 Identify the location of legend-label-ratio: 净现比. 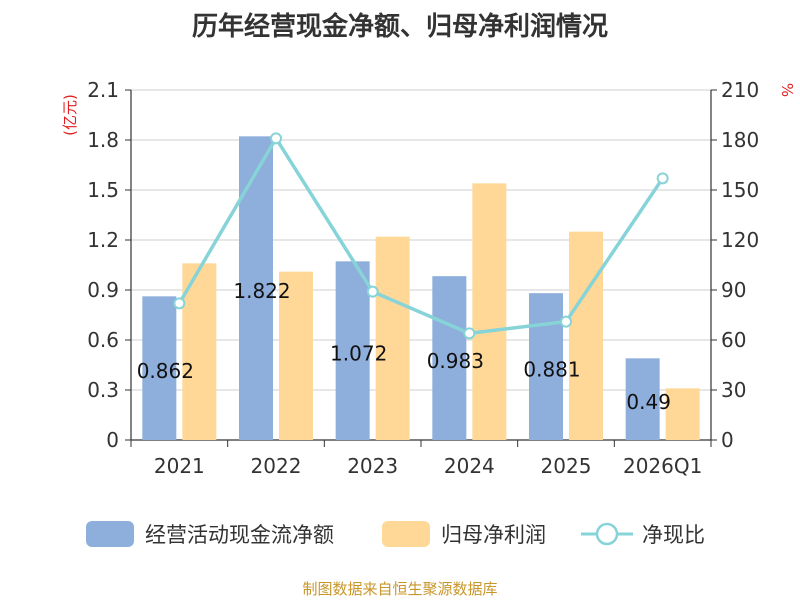
(673, 535).